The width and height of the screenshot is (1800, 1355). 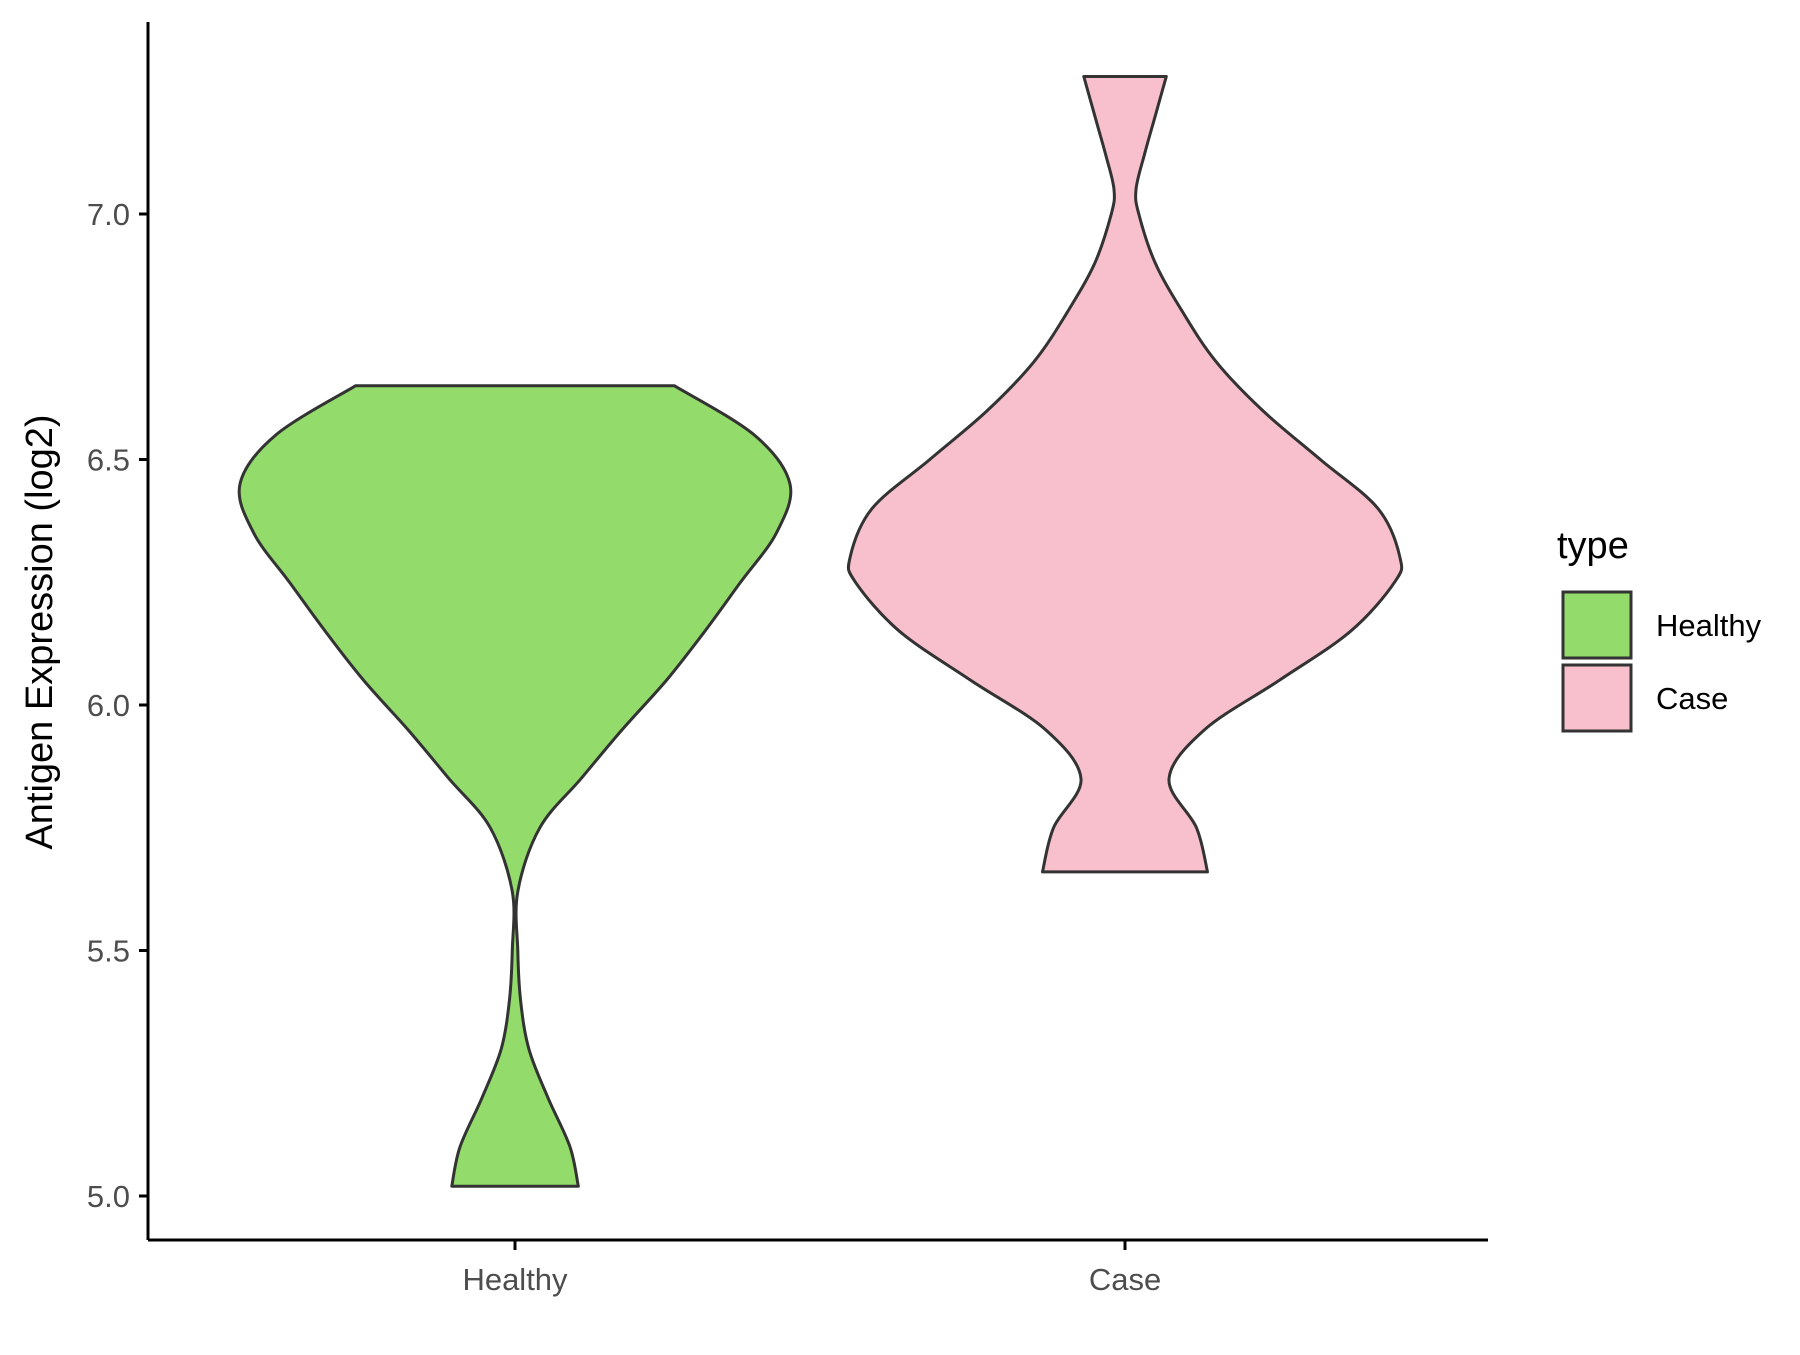 I want to click on y-tick-label: 7.0, so click(x=108, y=214).